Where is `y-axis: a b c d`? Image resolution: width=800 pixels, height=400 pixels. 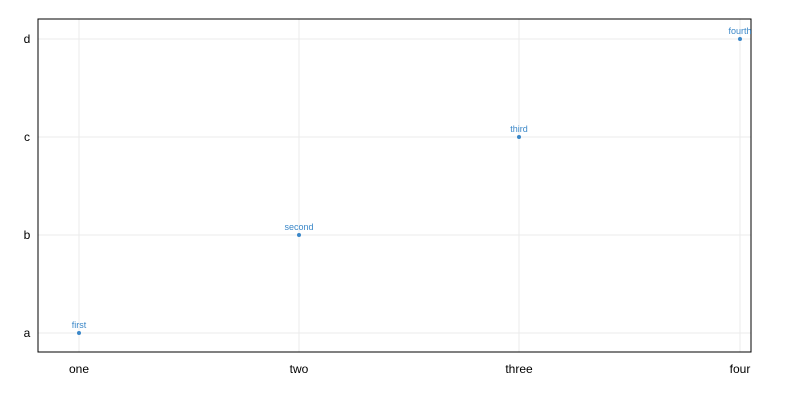 y-axis: a b c d is located at coordinates (27, 186).